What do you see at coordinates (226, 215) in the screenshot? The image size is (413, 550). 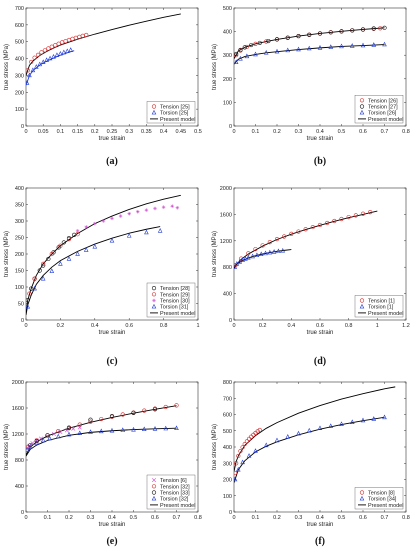 I see `y-tick-label: 1600` at bounding box center [226, 215].